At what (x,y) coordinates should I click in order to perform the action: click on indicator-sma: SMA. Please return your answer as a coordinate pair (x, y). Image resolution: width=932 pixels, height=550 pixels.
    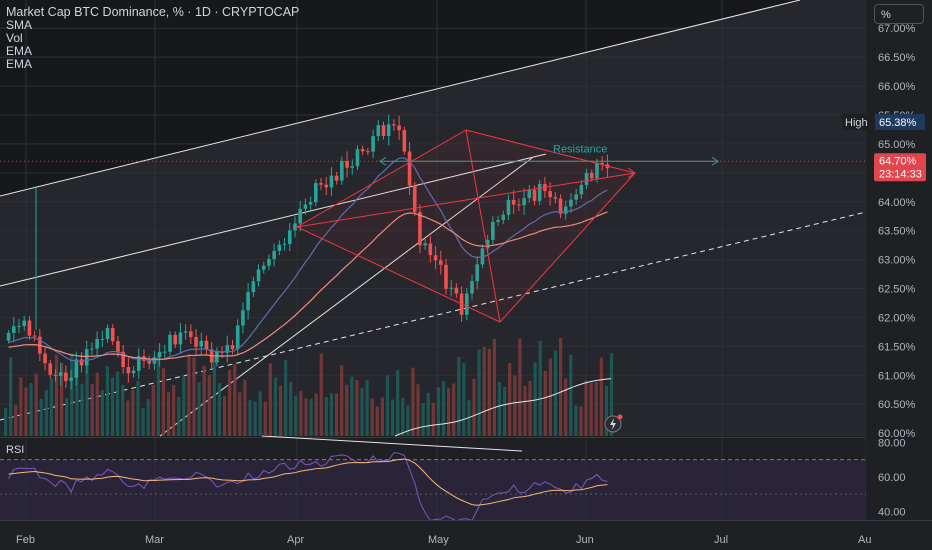
    Looking at the image, I should click on (19, 25).